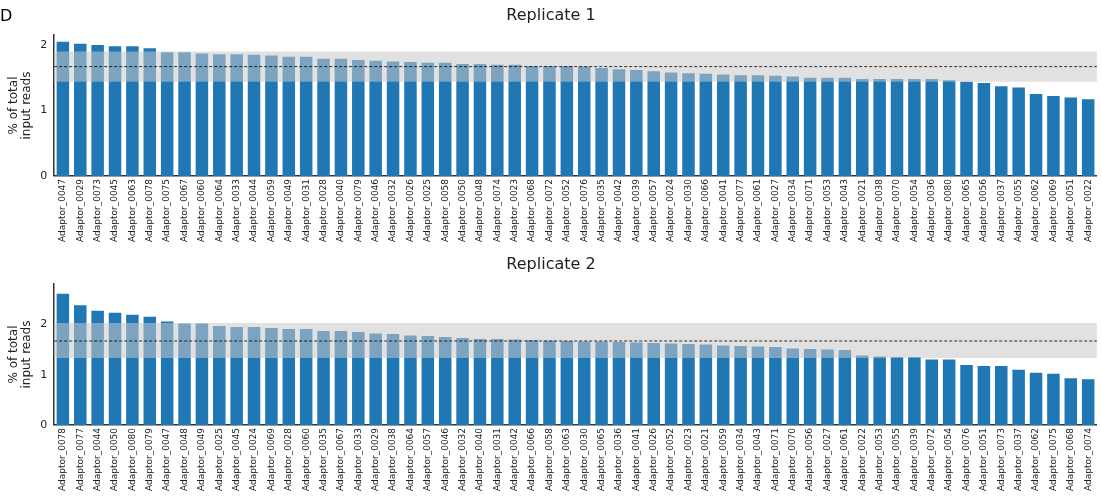 The width and height of the screenshot is (1102, 499). What do you see at coordinates (861, 459) in the screenshot?
I see `x-tick-label: Adaptor_0022` at bounding box center [861, 459].